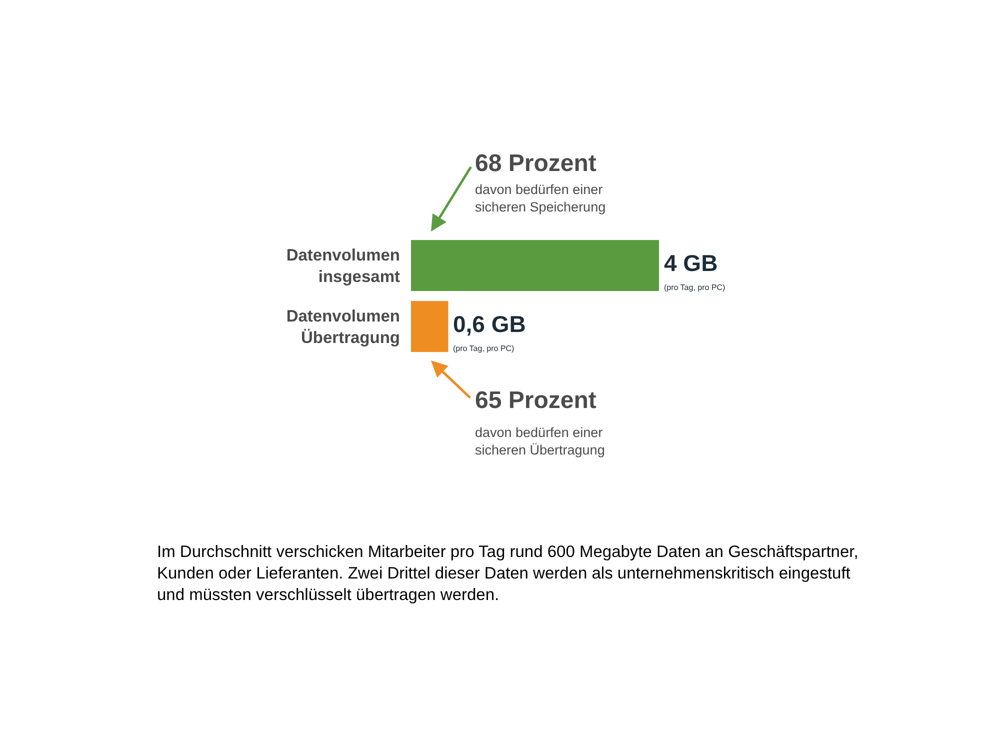  What do you see at coordinates (343, 266) in the screenshot?
I see `y-tick-label: Datenvolumen insgesamt` at bounding box center [343, 266].